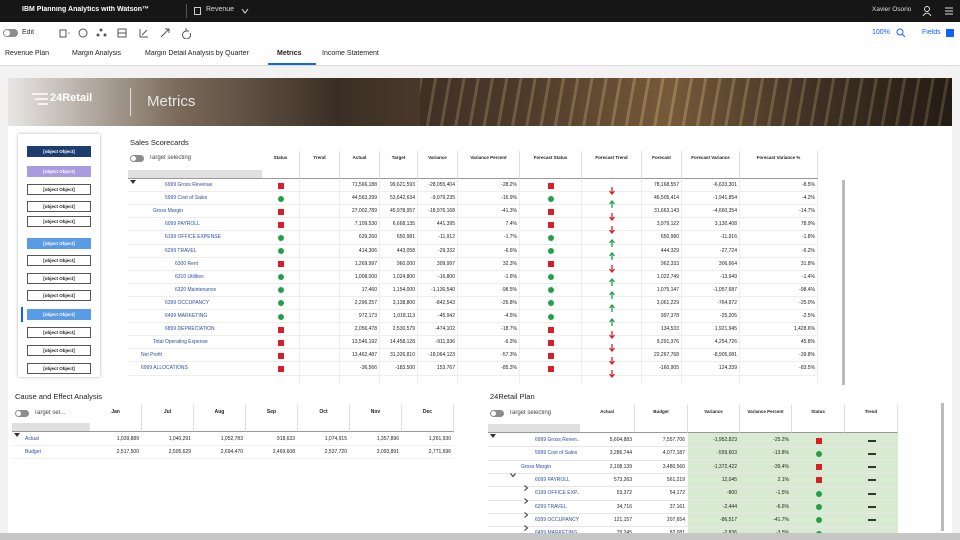 This screenshot has width=960, height=540. Describe the element at coordinates (33, 452) in the screenshot. I see `row-label: Budget` at that location.